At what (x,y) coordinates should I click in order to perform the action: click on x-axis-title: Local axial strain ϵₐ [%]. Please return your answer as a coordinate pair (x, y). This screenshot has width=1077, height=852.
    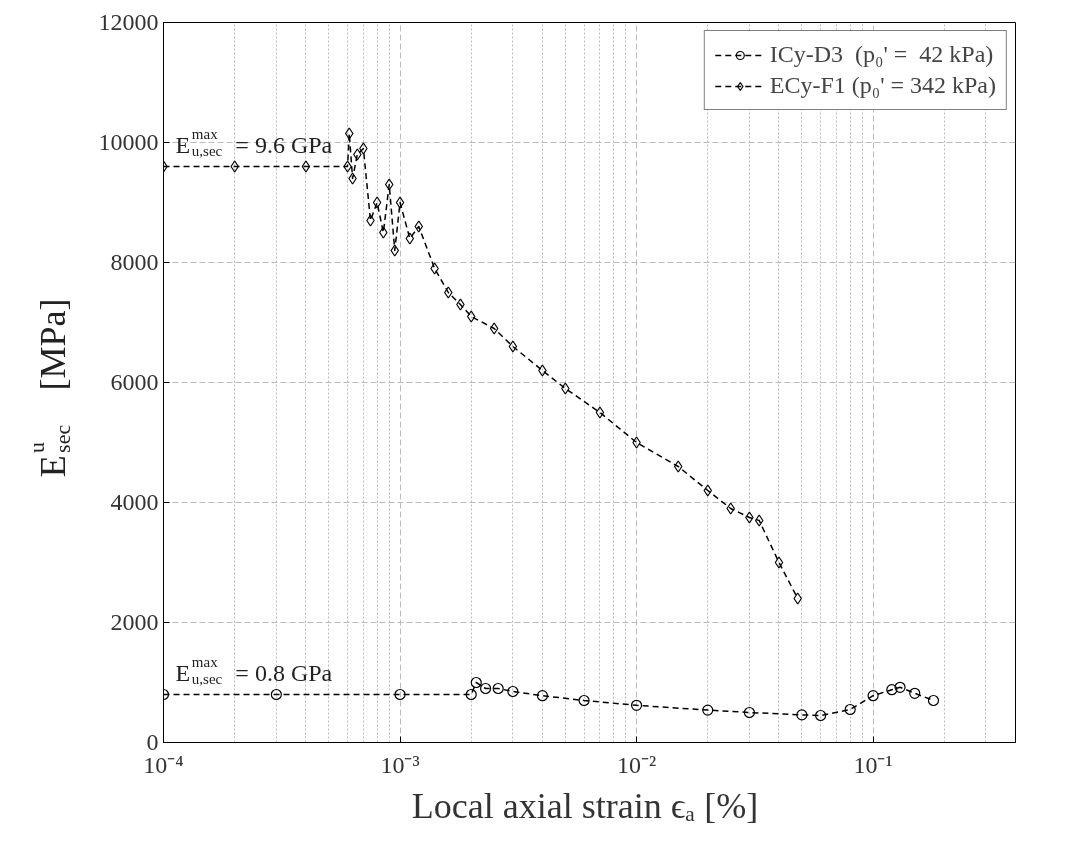
    Looking at the image, I should click on (585, 805).